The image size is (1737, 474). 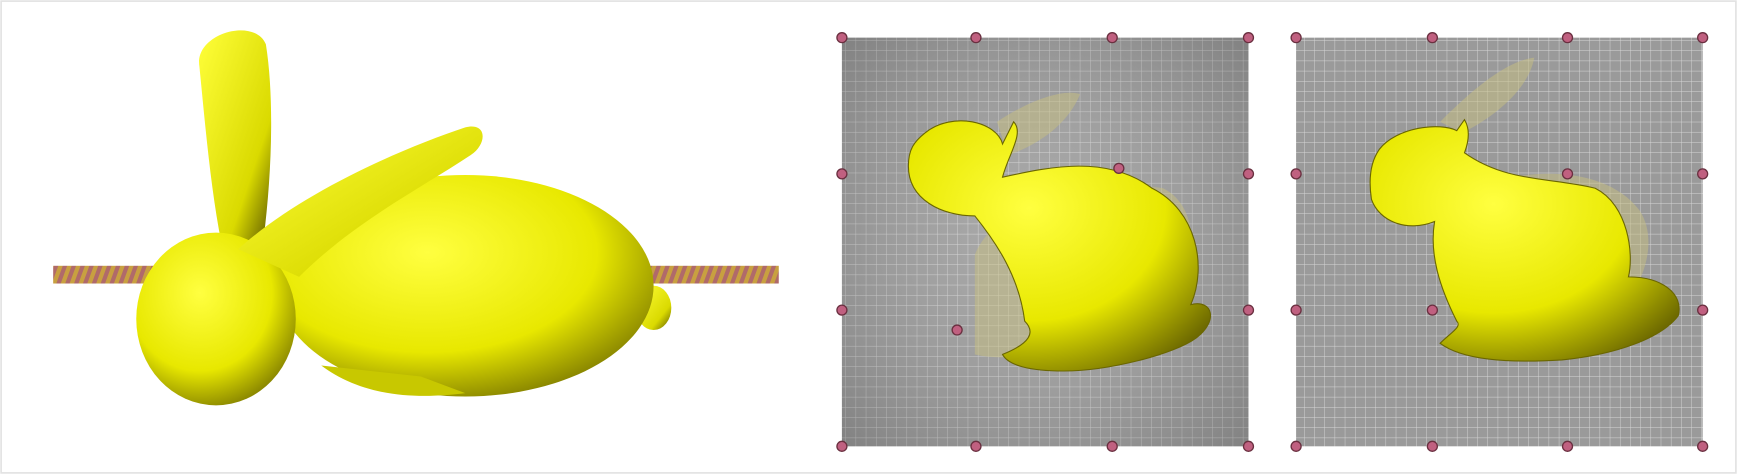 What do you see at coordinates (465, 285) in the screenshot?
I see `body` at bounding box center [465, 285].